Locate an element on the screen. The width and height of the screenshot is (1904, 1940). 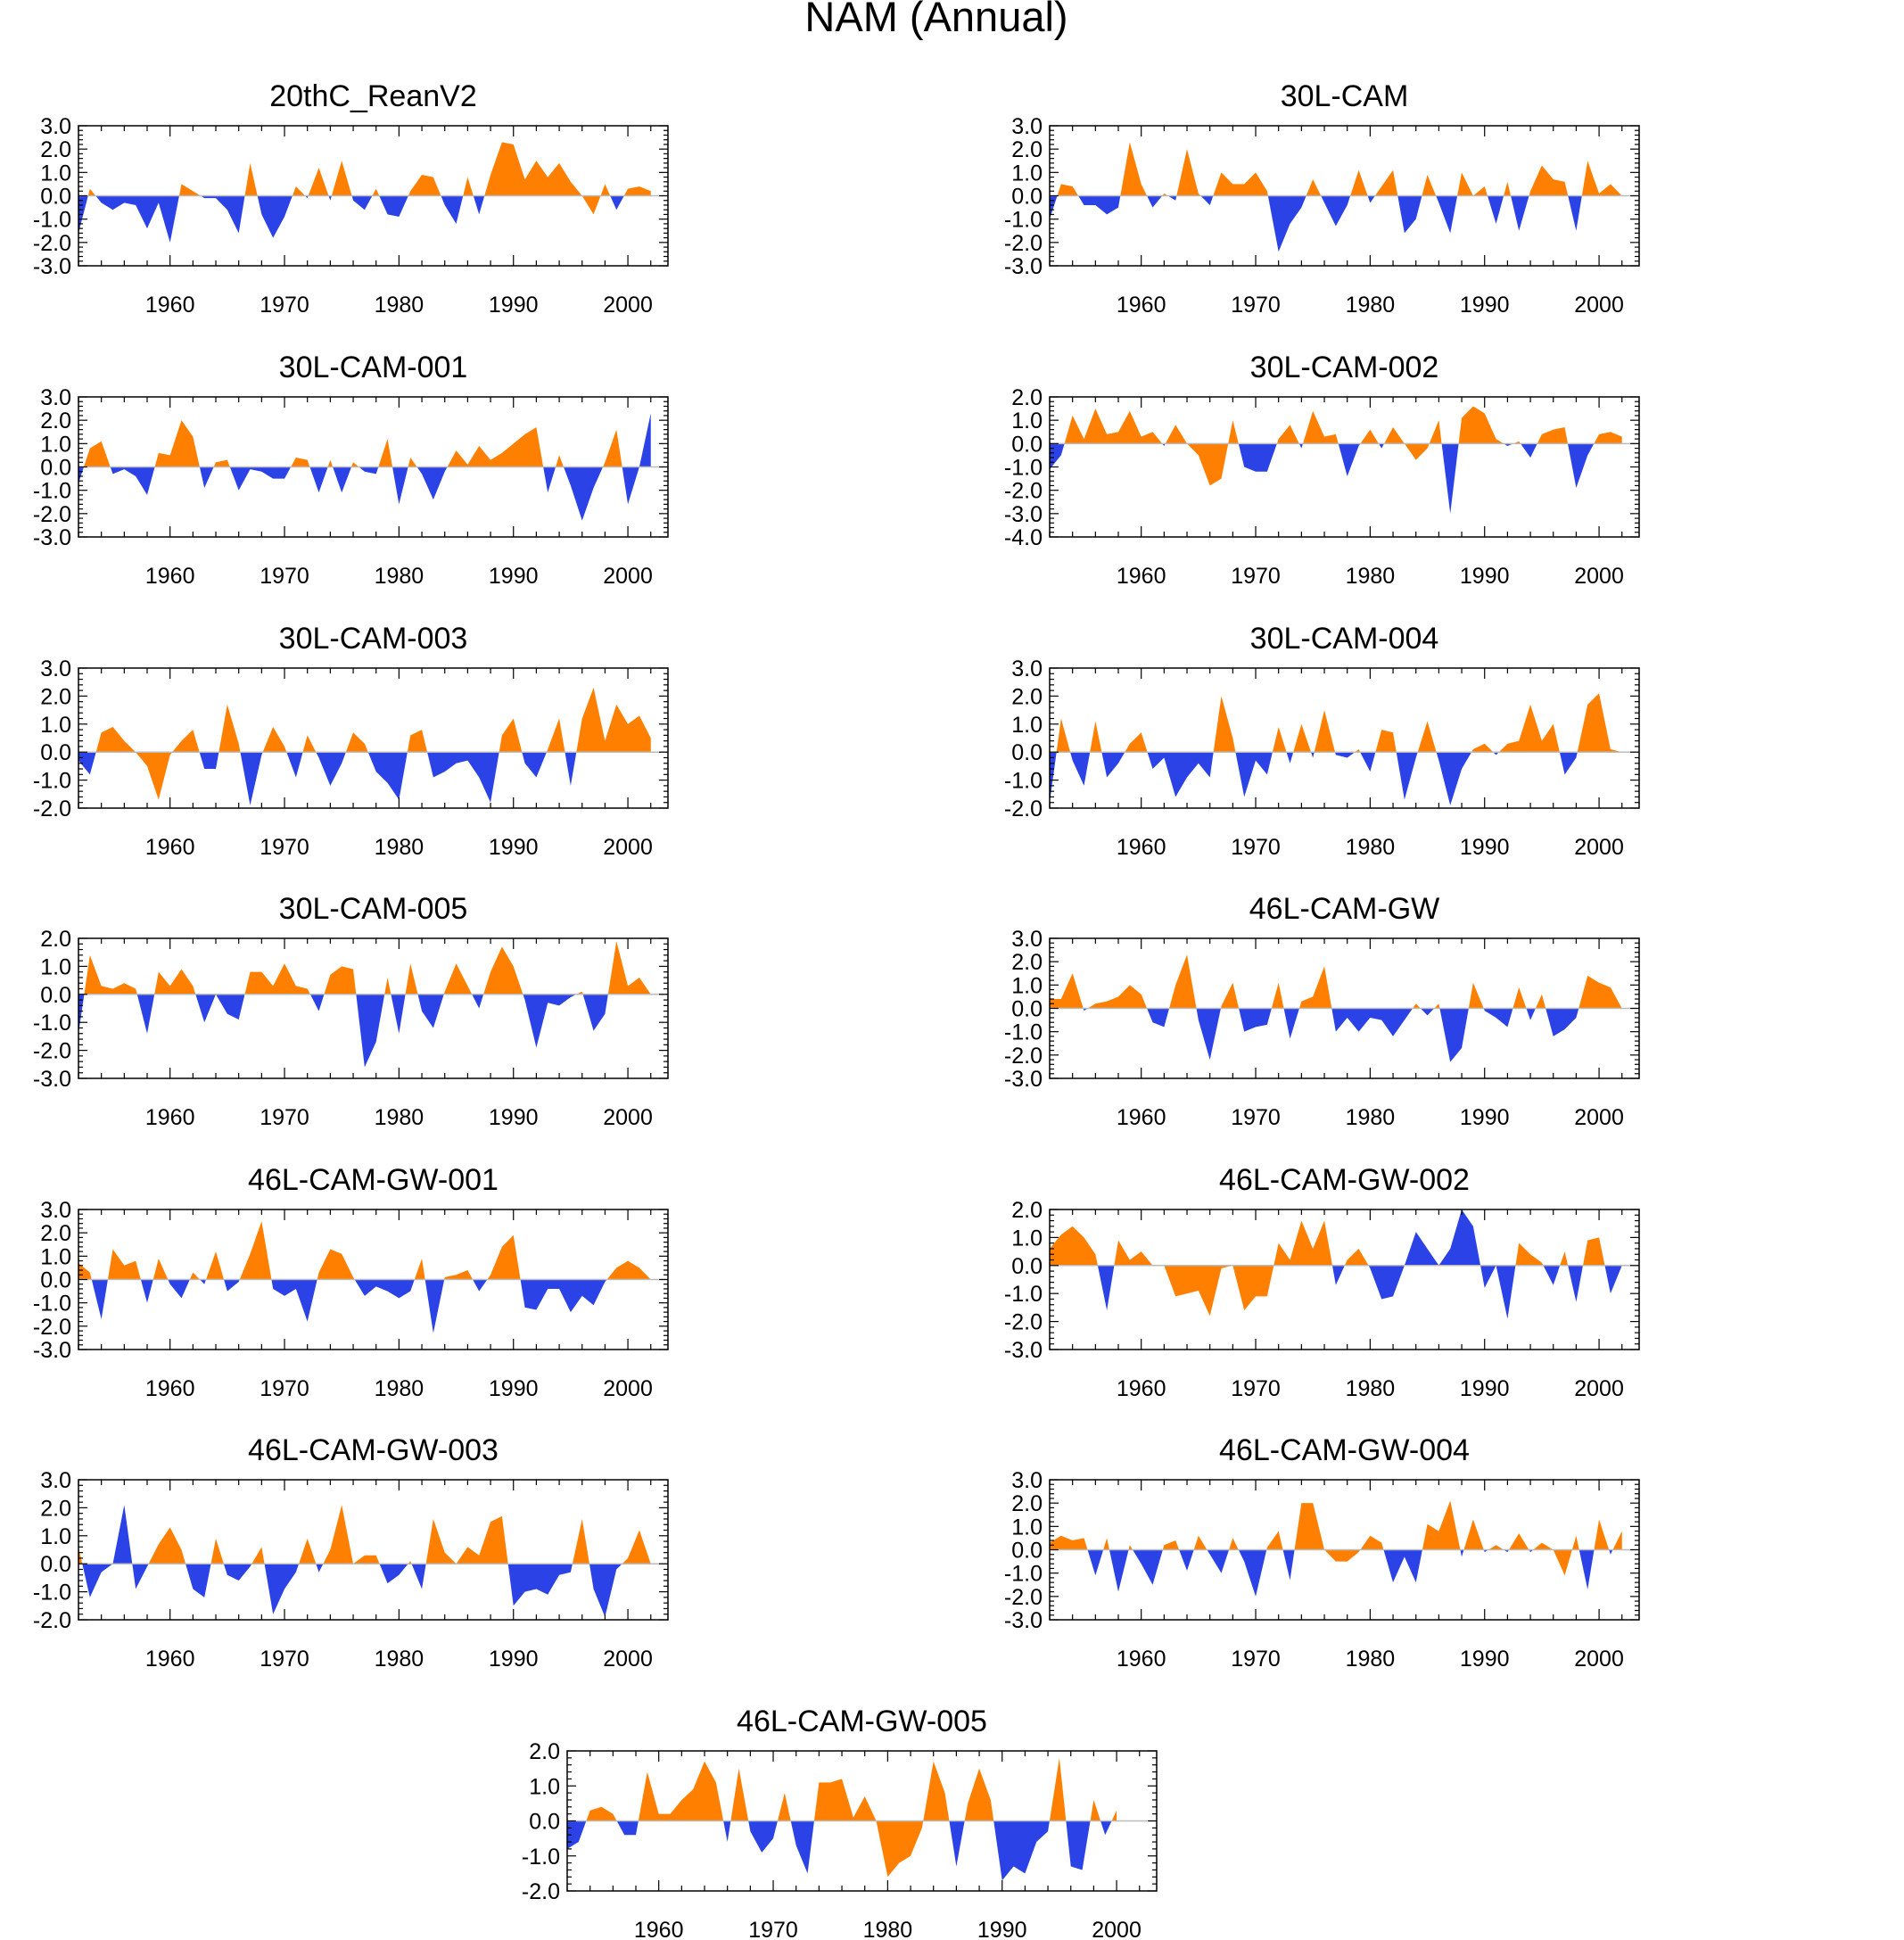
y-tick-label: -3.0 is located at coordinates (1023, 1350).